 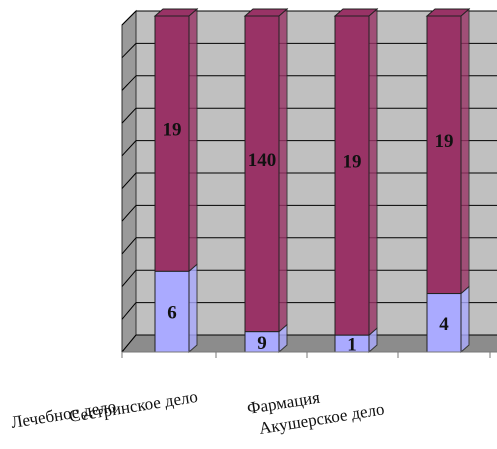 I want to click on bar-value-label-lower: 4, so click(x=444, y=324).